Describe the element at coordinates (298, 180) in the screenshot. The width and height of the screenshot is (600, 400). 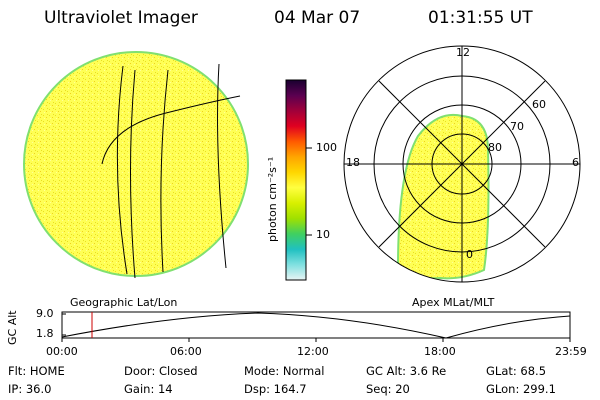
I see `colorbar` at that location.